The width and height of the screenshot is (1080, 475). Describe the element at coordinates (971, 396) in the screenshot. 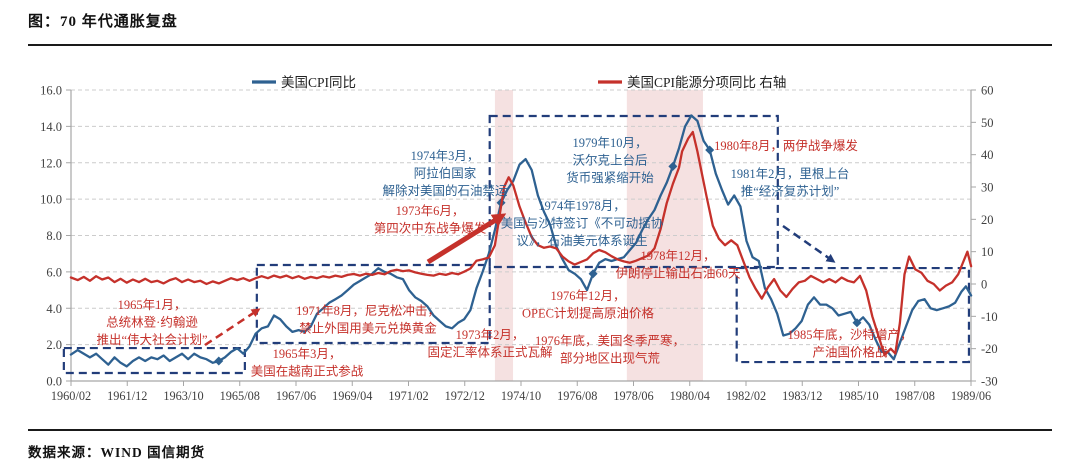

I see `x-axis-label: 1989/06` at that location.